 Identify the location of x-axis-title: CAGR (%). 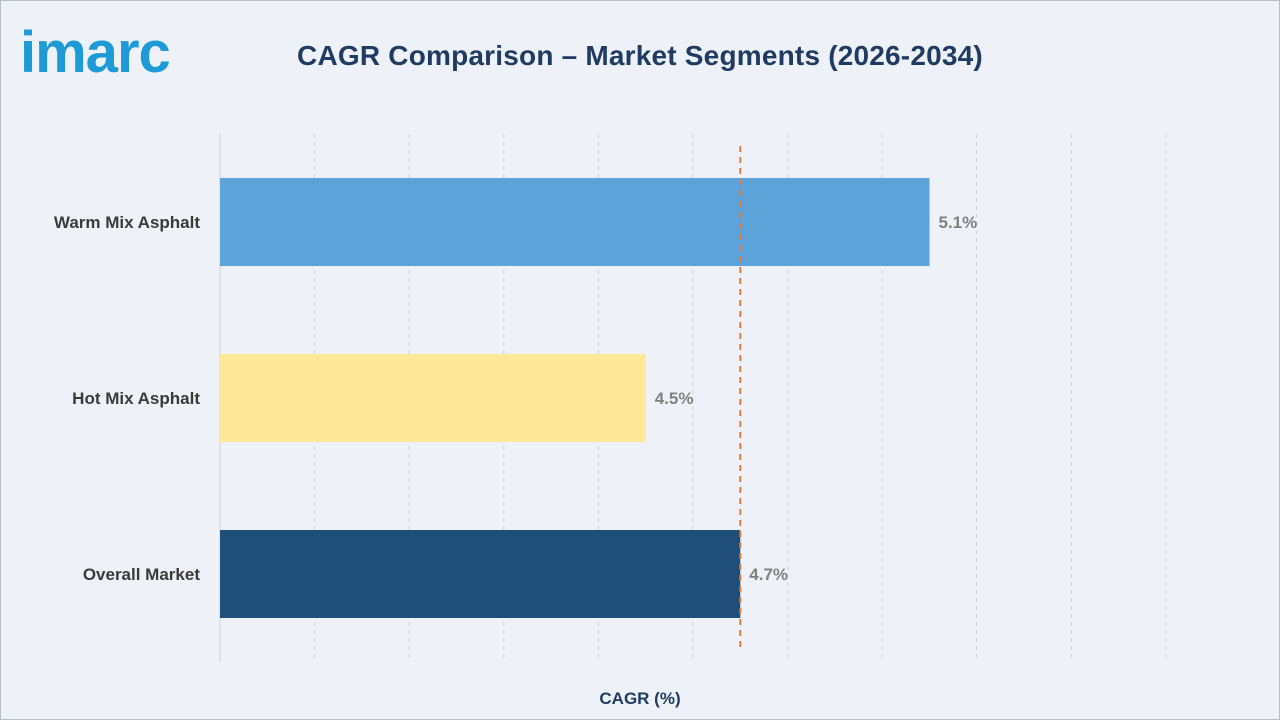
(639, 698).